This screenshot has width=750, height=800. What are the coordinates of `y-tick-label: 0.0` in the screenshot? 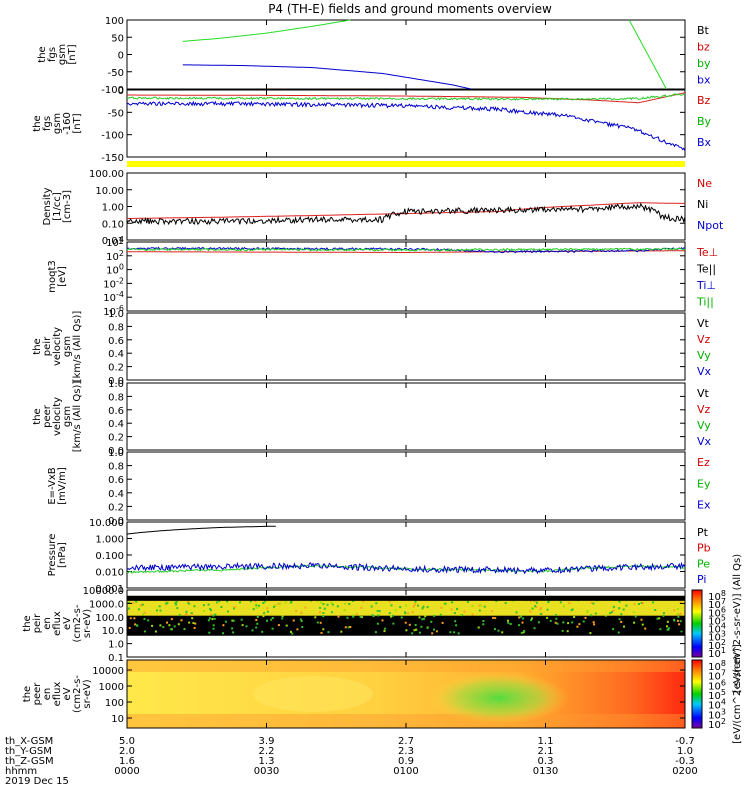 It's located at (116, 451).